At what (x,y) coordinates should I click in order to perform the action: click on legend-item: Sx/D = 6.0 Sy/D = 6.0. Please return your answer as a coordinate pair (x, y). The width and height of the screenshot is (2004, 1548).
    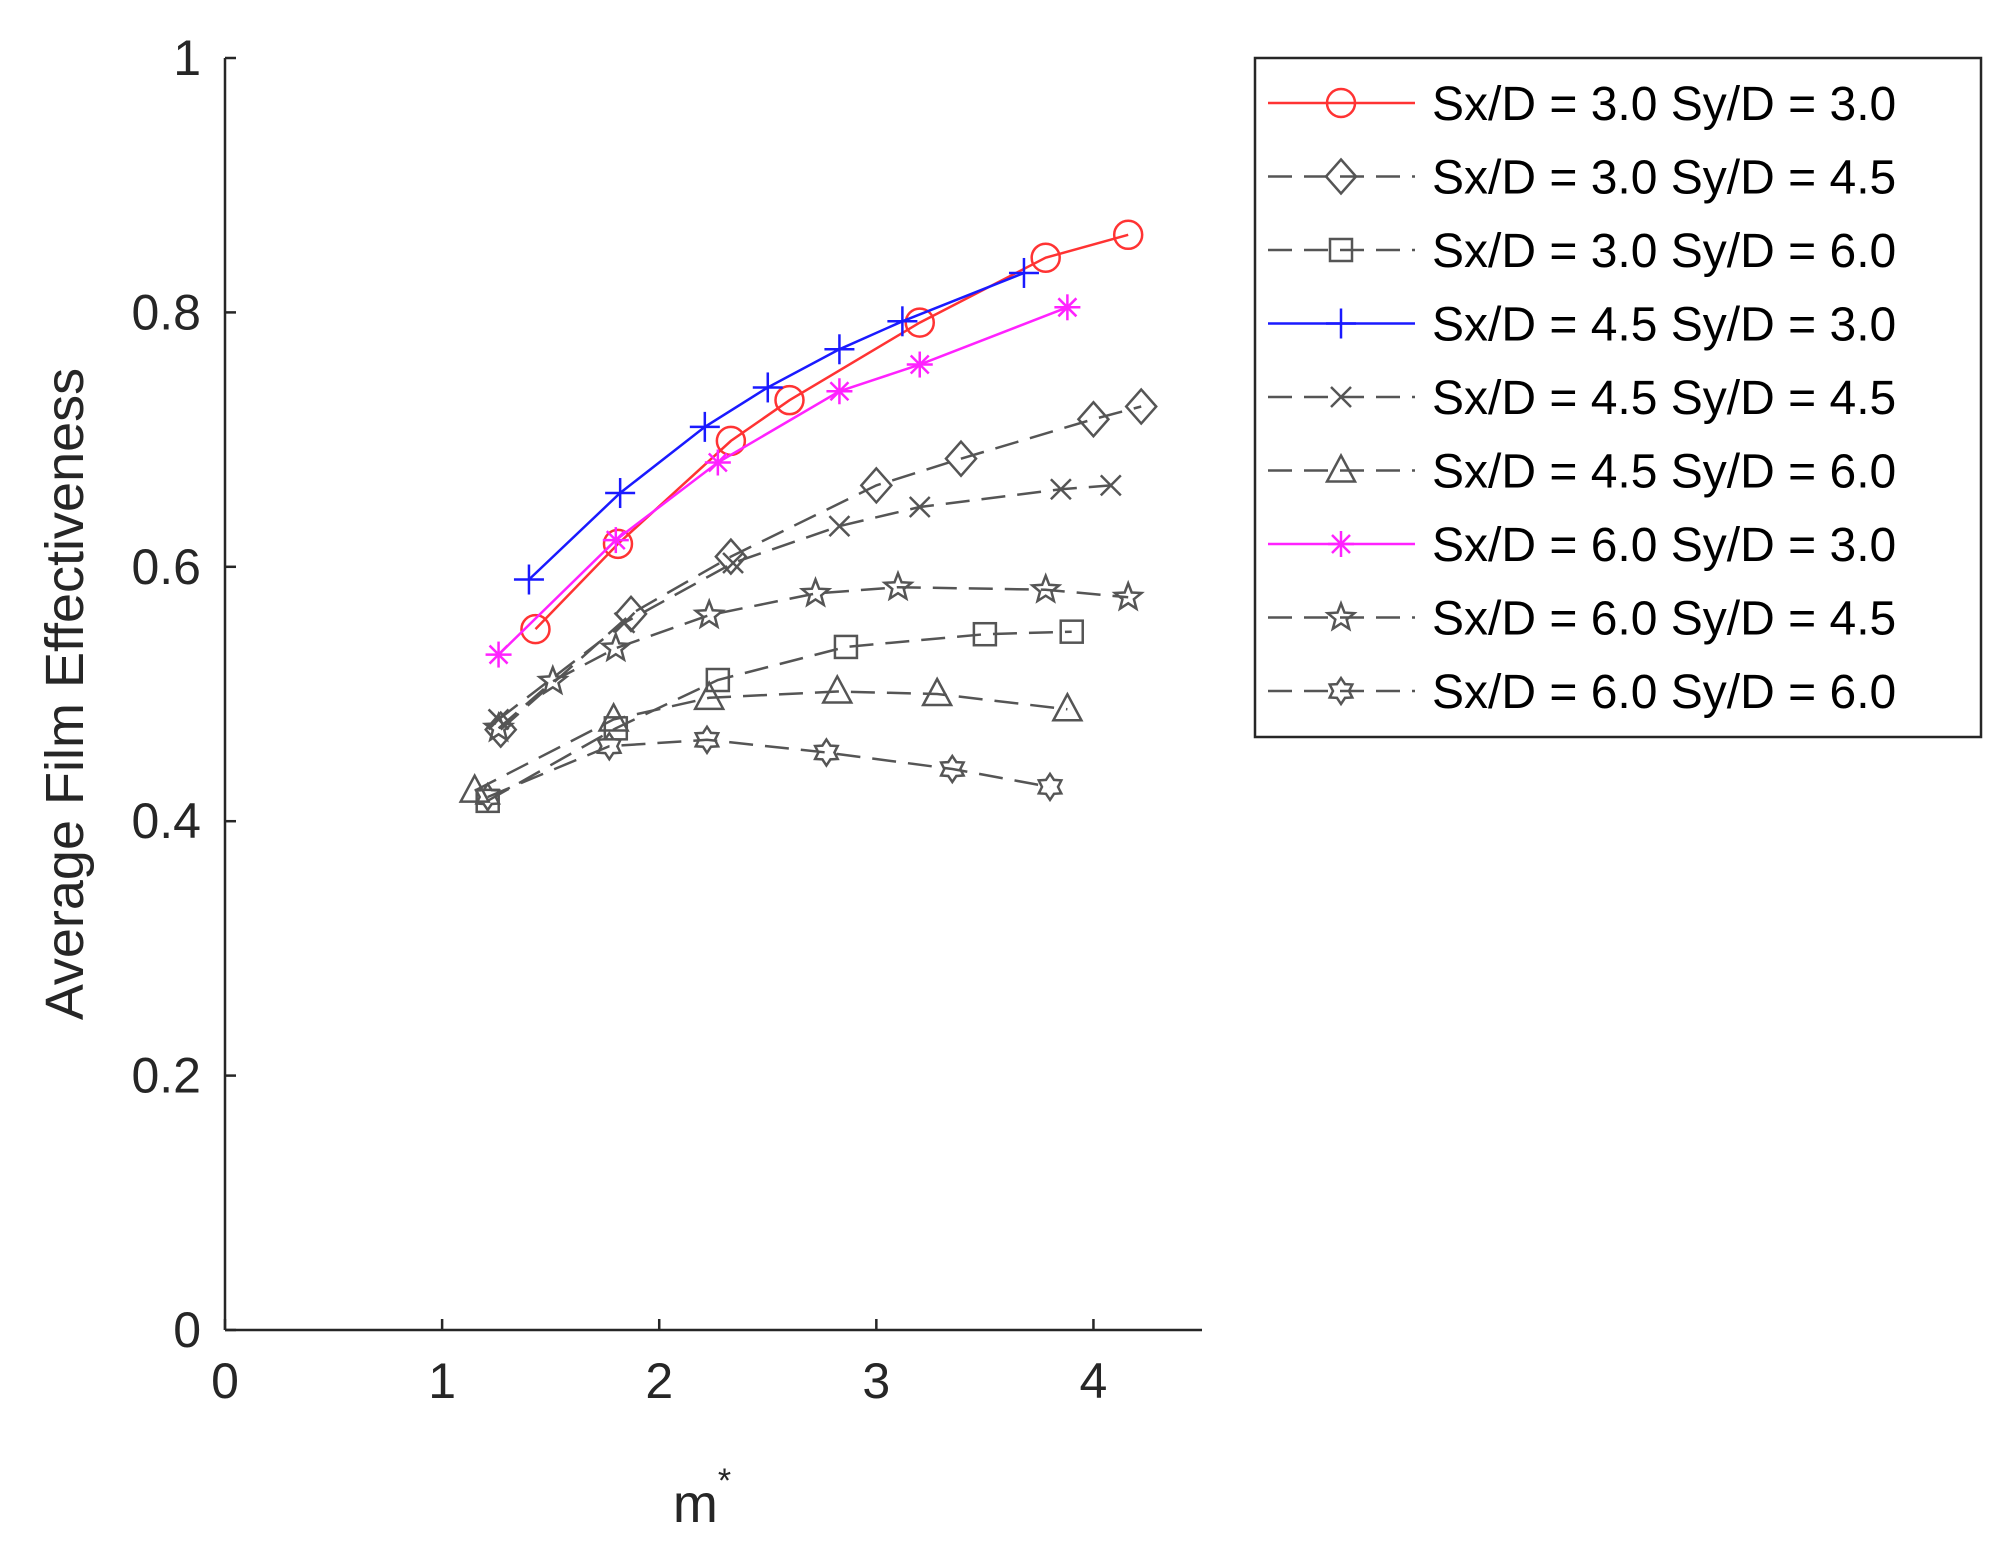
    Looking at the image, I should click on (1582, 692).